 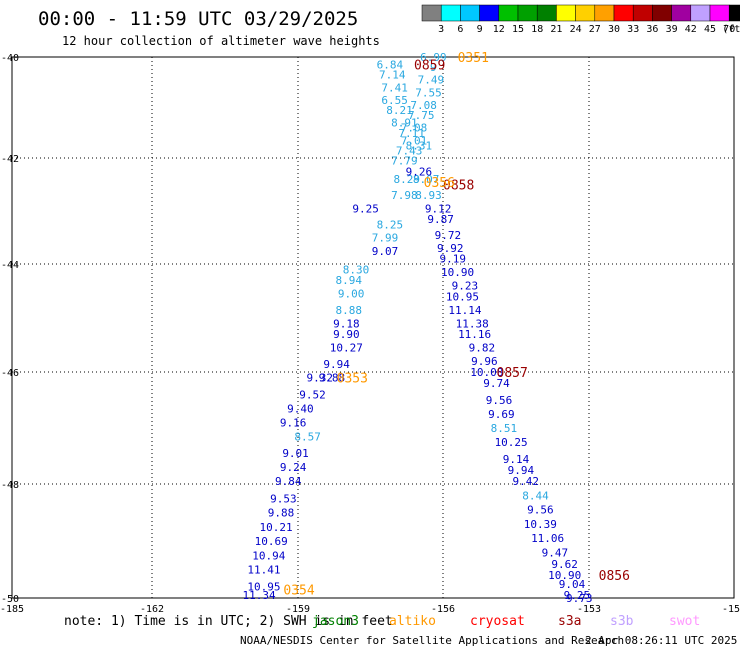 I want to click on x-tick-label: -162, so click(x=152, y=609).